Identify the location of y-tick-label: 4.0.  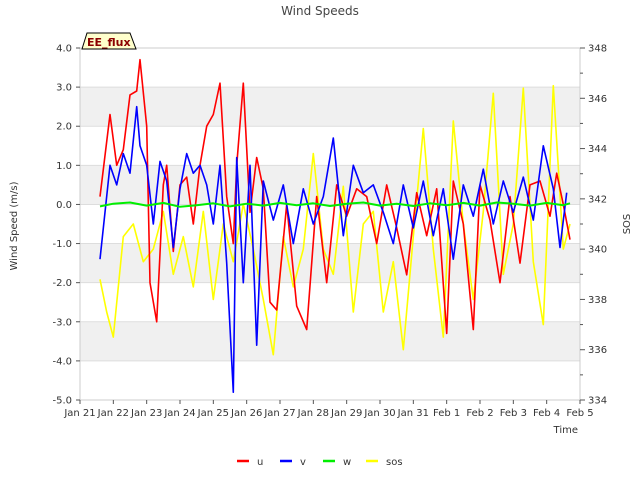
(64, 49).